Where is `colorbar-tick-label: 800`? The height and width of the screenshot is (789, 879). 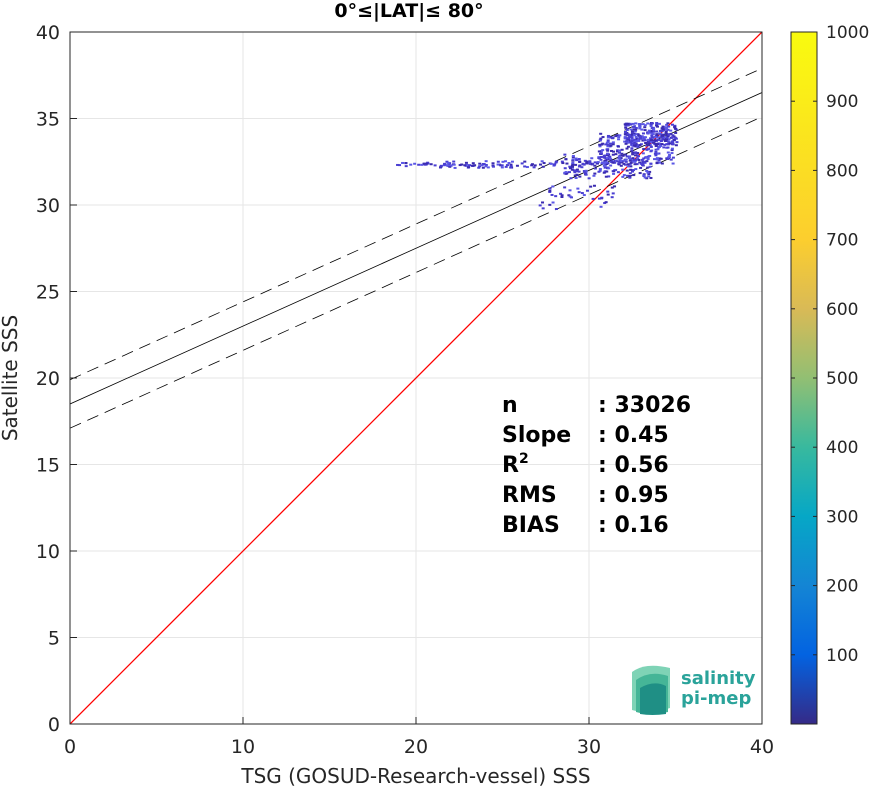 colorbar-tick-label: 800 is located at coordinates (842, 171).